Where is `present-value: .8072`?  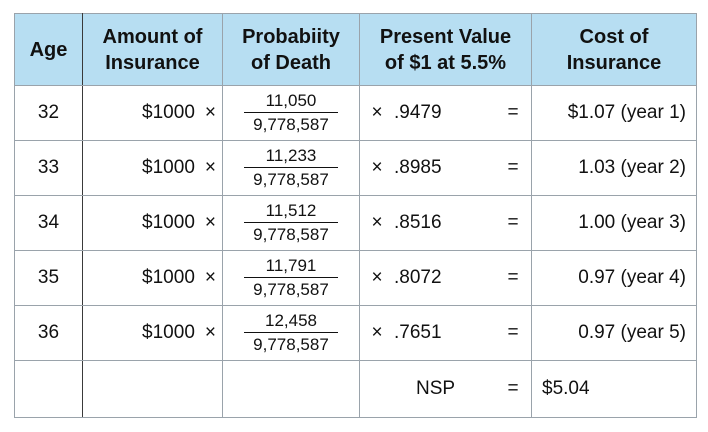
present-value: .8072 is located at coordinates (418, 277).